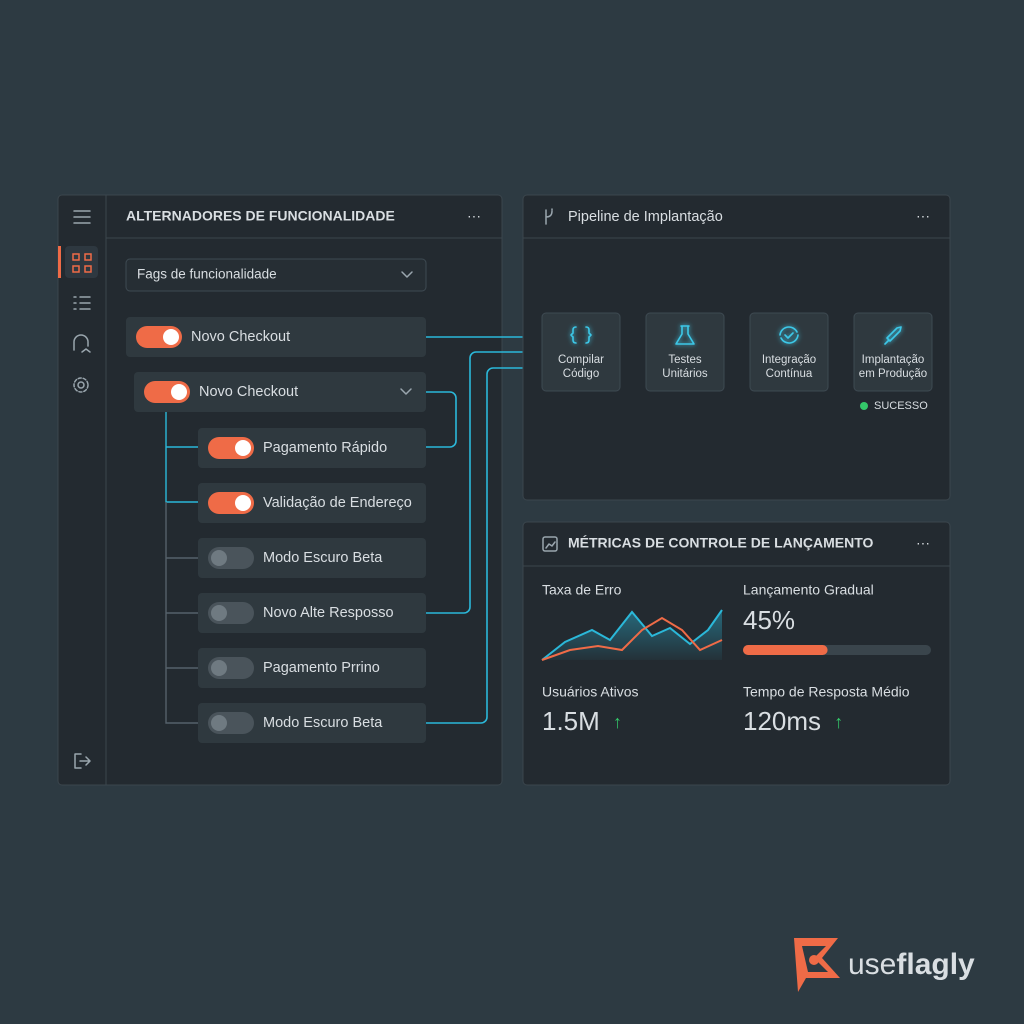 This screenshot has height=1024, width=1024. What do you see at coordinates (581, 360) in the screenshot?
I see `step-label: Compilar` at bounding box center [581, 360].